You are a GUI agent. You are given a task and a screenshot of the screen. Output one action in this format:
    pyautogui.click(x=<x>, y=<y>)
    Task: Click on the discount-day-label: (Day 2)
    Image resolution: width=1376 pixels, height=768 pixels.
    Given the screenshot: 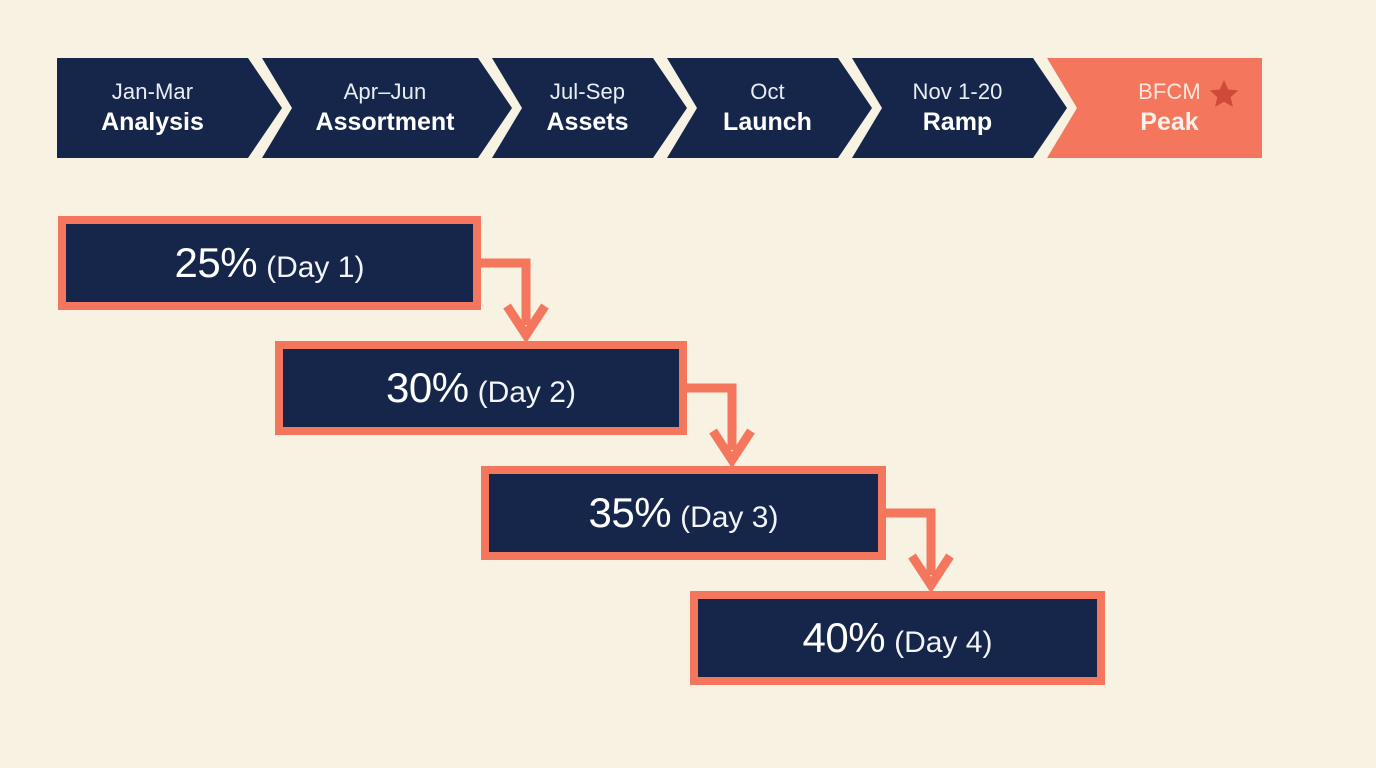 What is the action you would take?
    pyautogui.click(x=526, y=392)
    